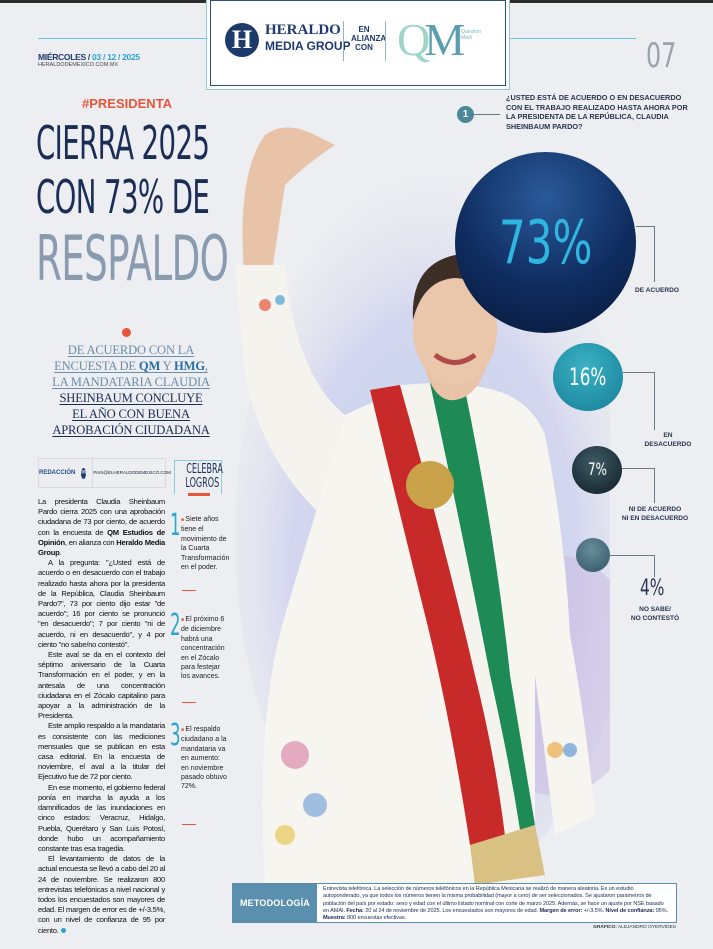 This screenshot has height=949, width=713. I want to click on result-label: NO SABE/NO CONTESTÓ, so click(655, 614).